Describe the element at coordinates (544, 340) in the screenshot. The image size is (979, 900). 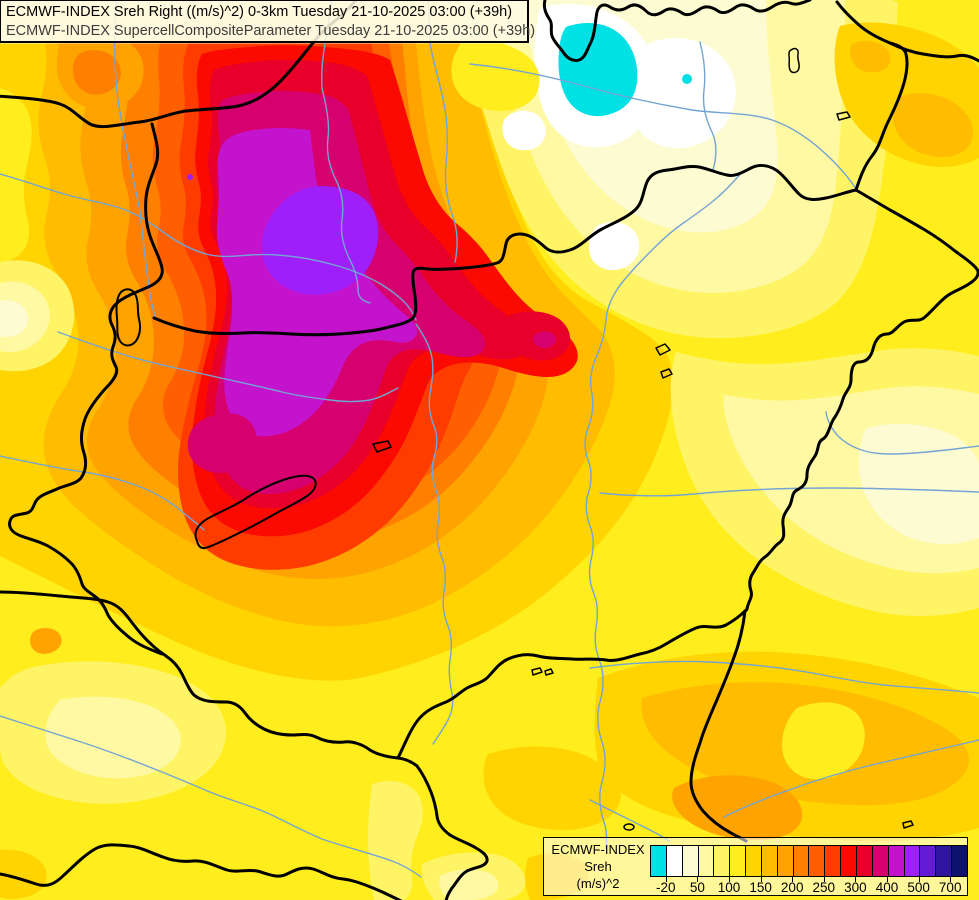
I see `contour-magenta-east-dot` at that location.